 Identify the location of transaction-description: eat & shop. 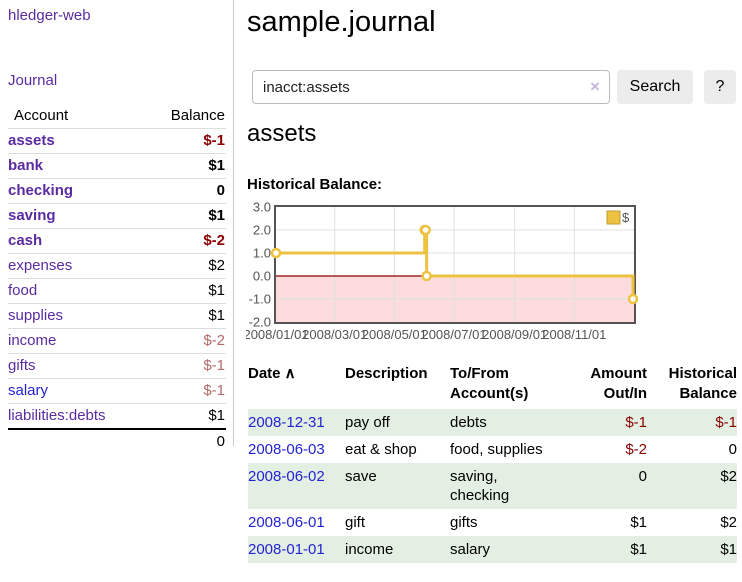
(381, 449).